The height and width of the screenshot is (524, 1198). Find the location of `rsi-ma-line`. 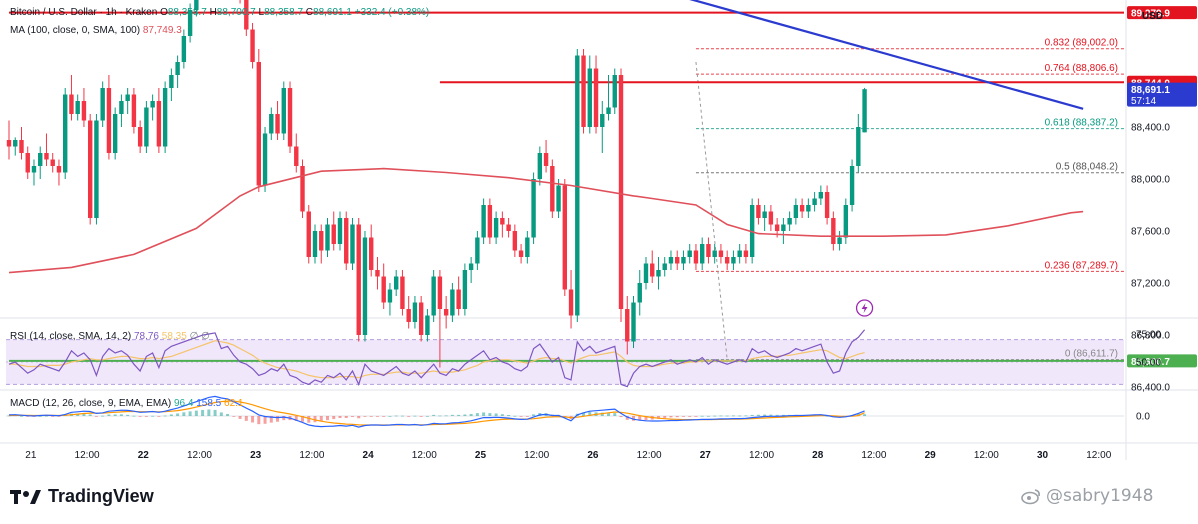

rsi-ma-line is located at coordinates (437, 359).